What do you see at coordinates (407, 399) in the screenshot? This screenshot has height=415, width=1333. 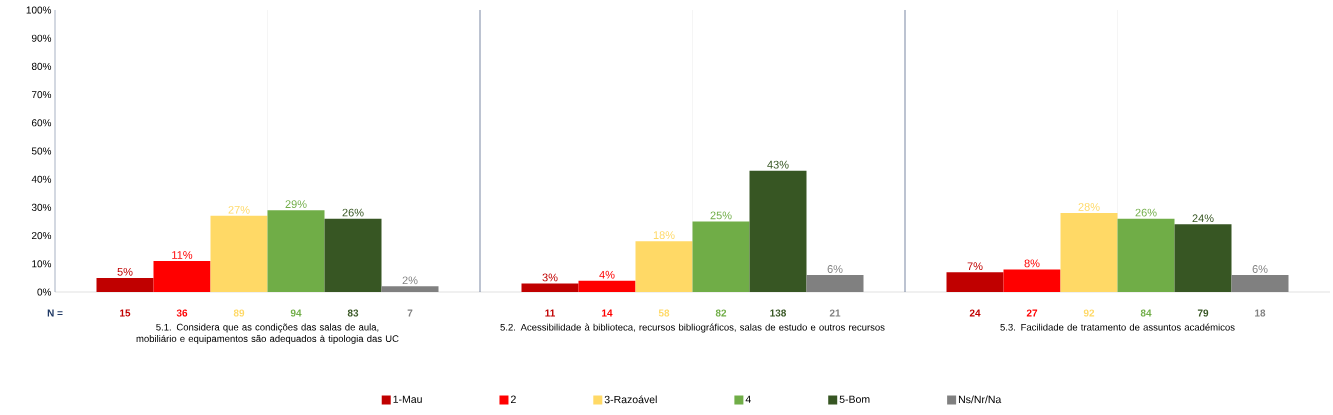 I see `legend-label: 1-Mau` at bounding box center [407, 399].